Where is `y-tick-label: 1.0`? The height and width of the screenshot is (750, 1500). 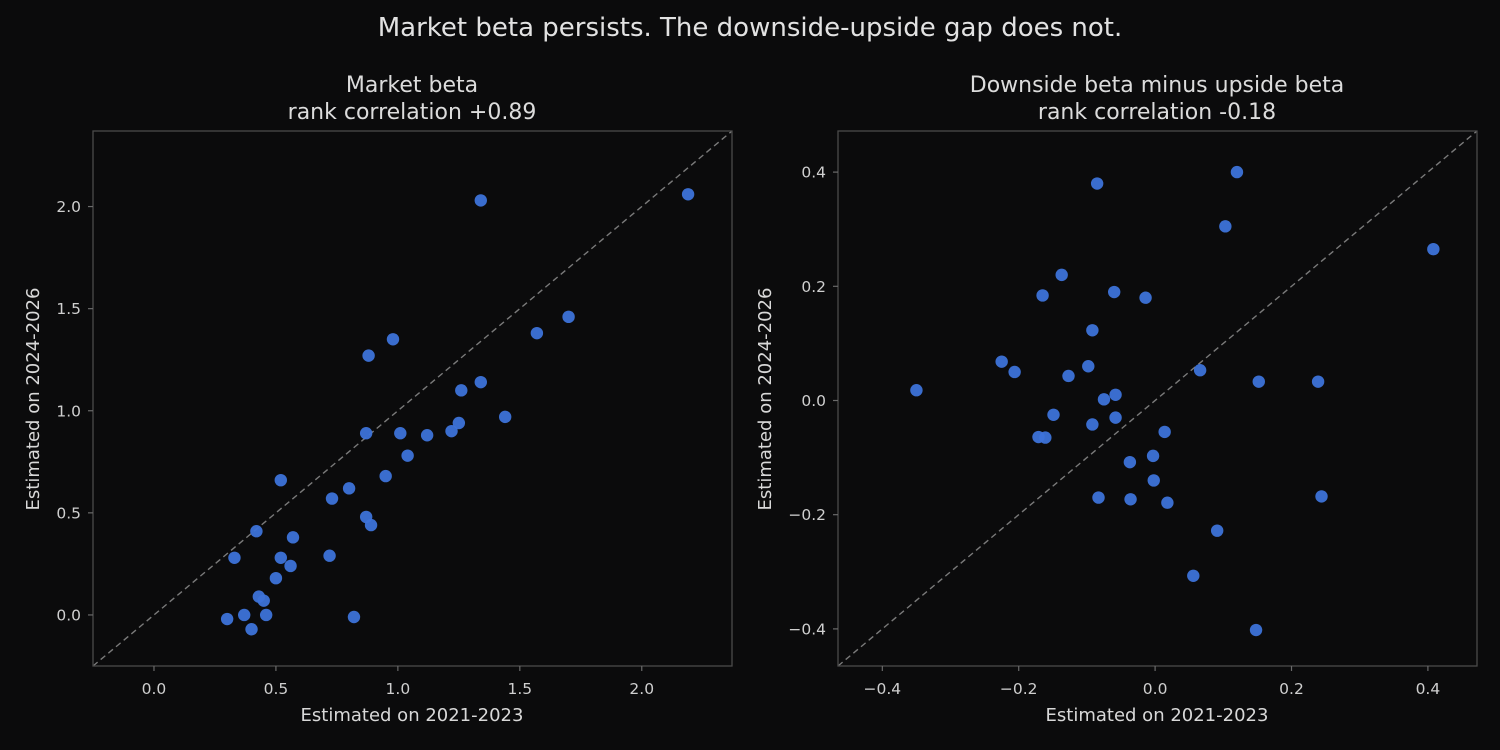 y-tick-label: 1.0 is located at coordinates (68, 411).